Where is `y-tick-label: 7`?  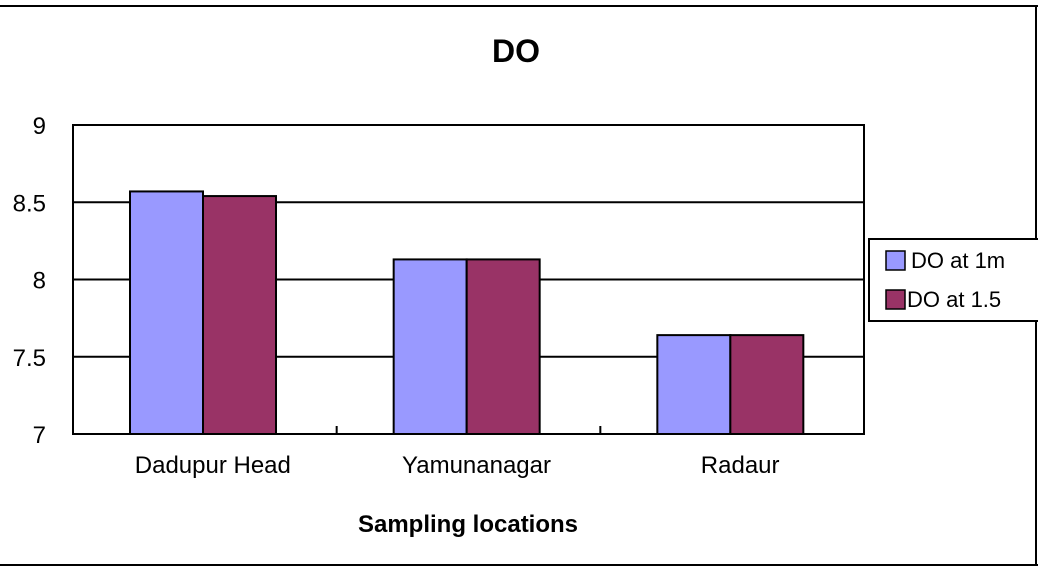
y-tick-label: 7 is located at coordinates (39, 435).